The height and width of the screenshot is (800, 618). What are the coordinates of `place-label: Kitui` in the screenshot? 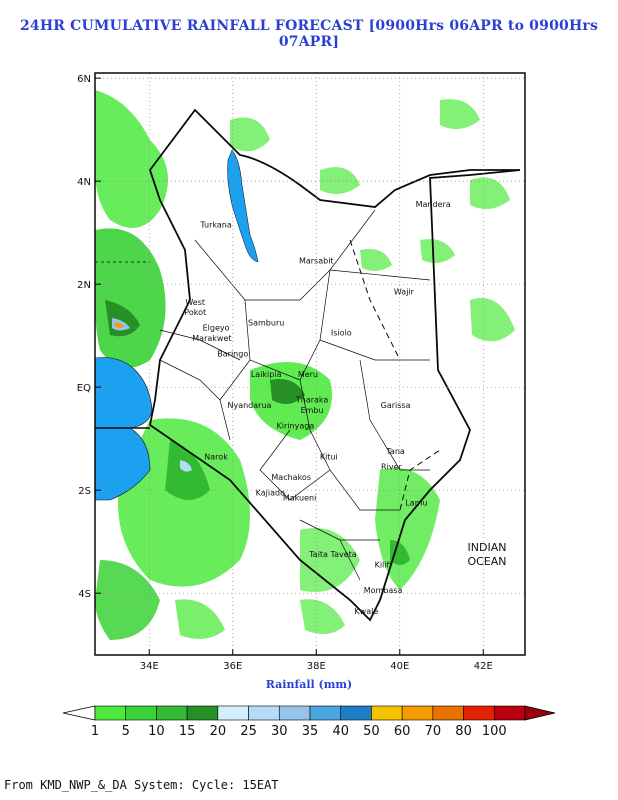 It's located at (329, 456).